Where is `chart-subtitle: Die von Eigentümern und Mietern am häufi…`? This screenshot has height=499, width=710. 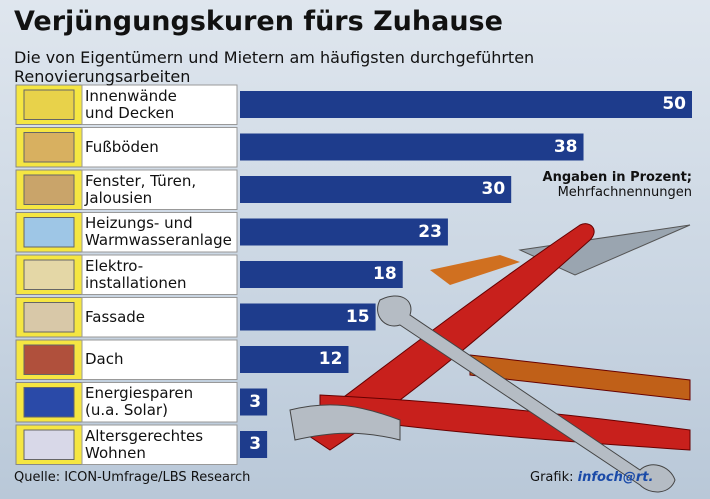
chart-subtitle: Die von Eigentümern und Mietern am häufi… is located at coordinates (274, 67).